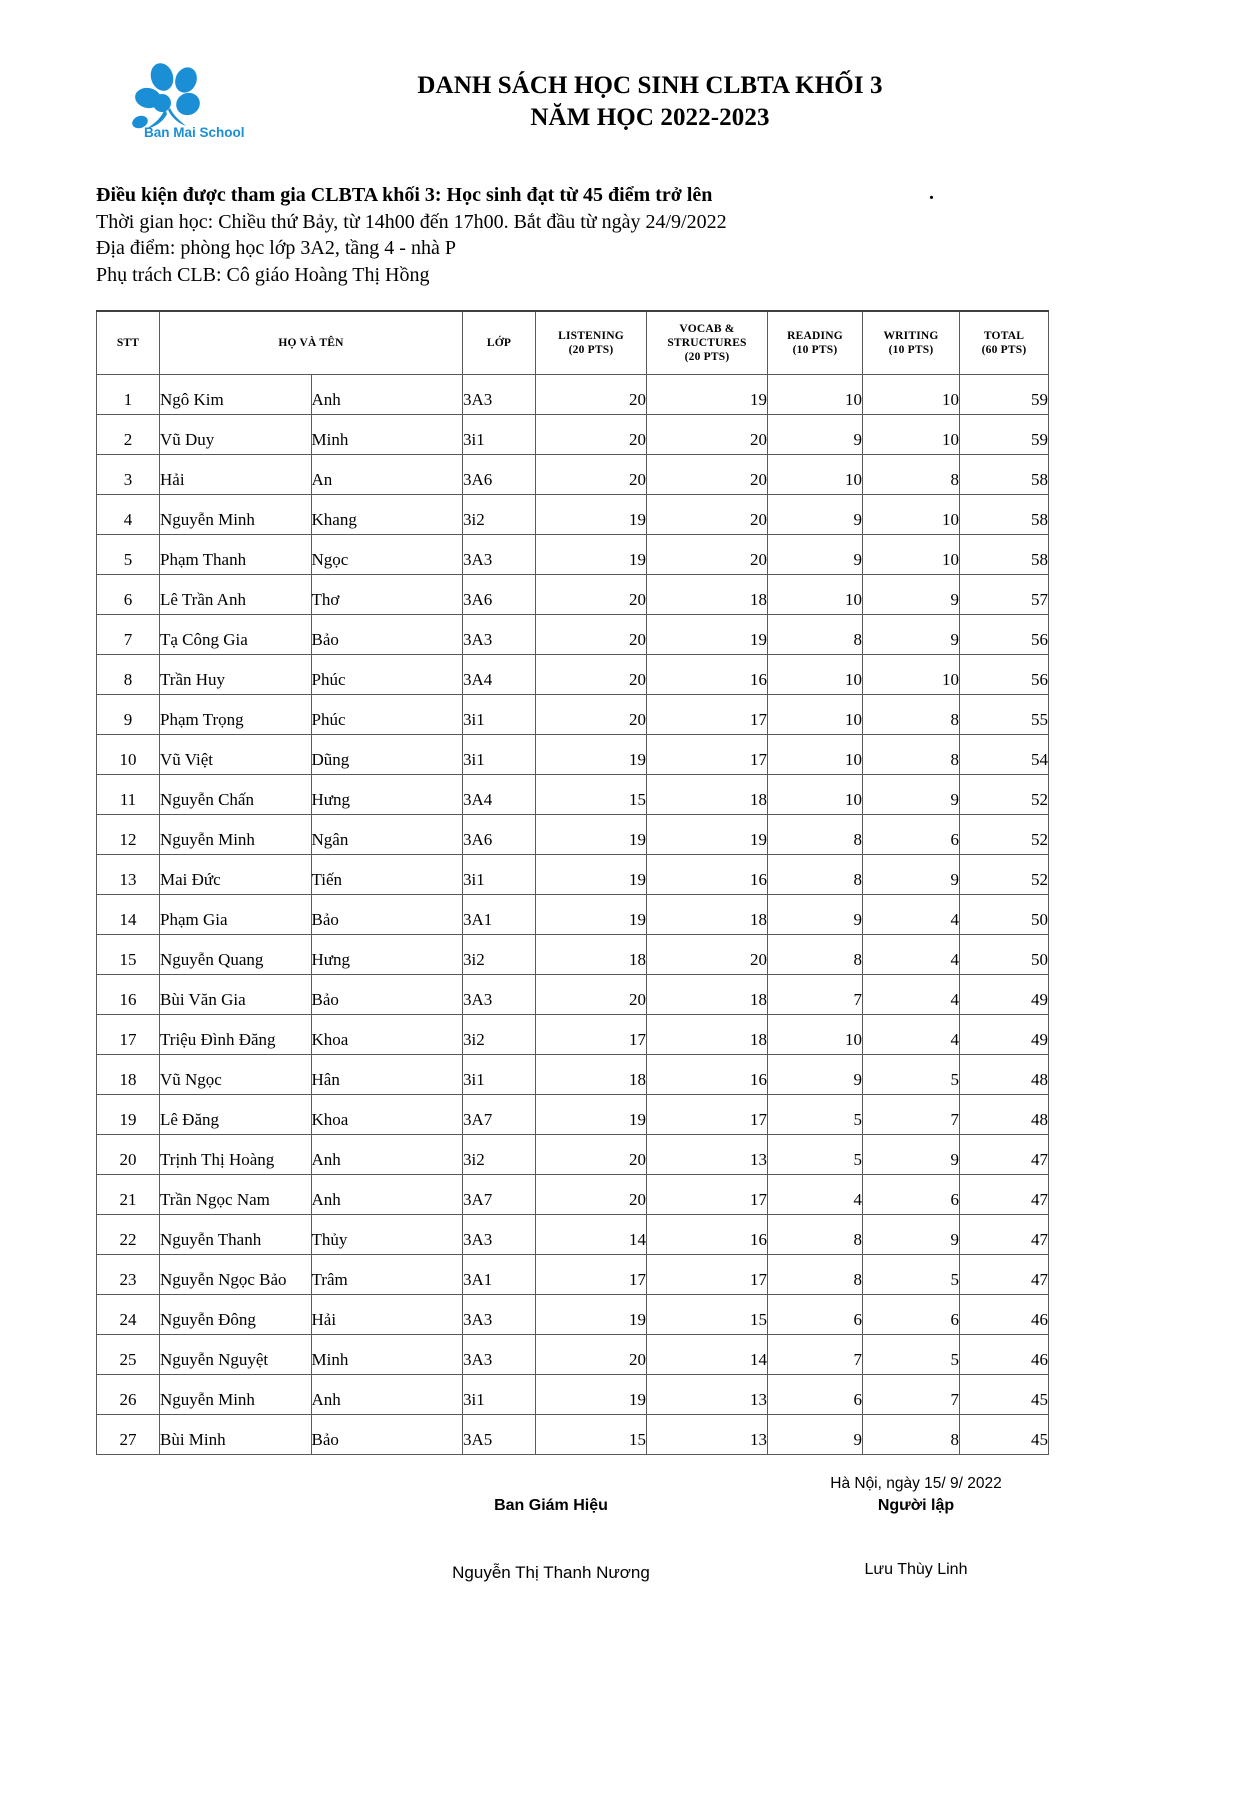 The image size is (1240, 1806). Describe the element at coordinates (572, 1314) in the screenshot. I see `table-row: 24 Nguyễn Đông Hải 3A3 19 15 6 6 46` at that location.